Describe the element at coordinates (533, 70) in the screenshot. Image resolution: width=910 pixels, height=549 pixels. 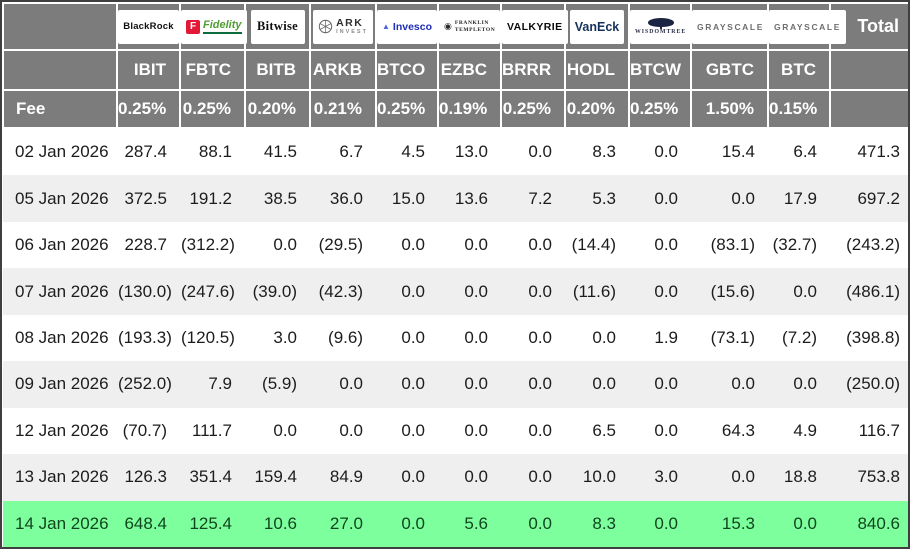
I see `ticker-cell: BRRR` at that location.